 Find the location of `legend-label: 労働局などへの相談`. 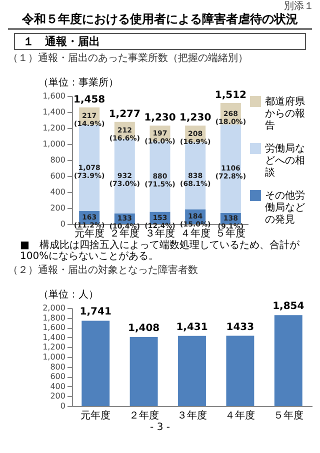

legend-label: 労働局などへの相談 is located at coordinates (285, 160).